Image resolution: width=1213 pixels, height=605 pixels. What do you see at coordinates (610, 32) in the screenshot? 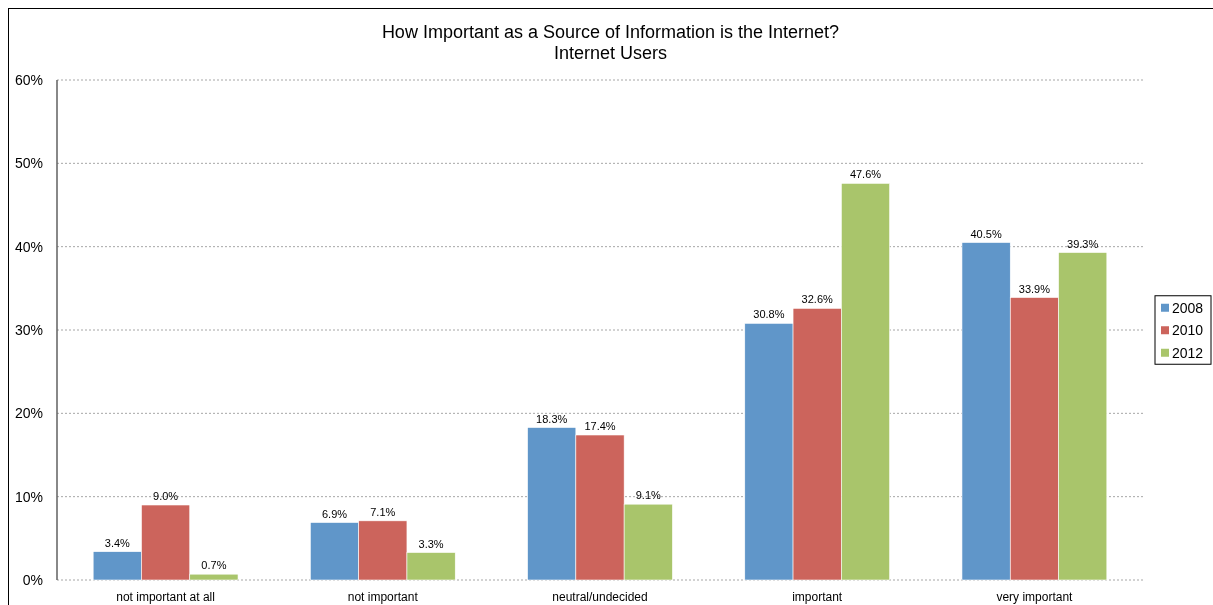
I see `chart-title: How Important as a Source of Information is the Internet?` at bounding box center [610, 32].